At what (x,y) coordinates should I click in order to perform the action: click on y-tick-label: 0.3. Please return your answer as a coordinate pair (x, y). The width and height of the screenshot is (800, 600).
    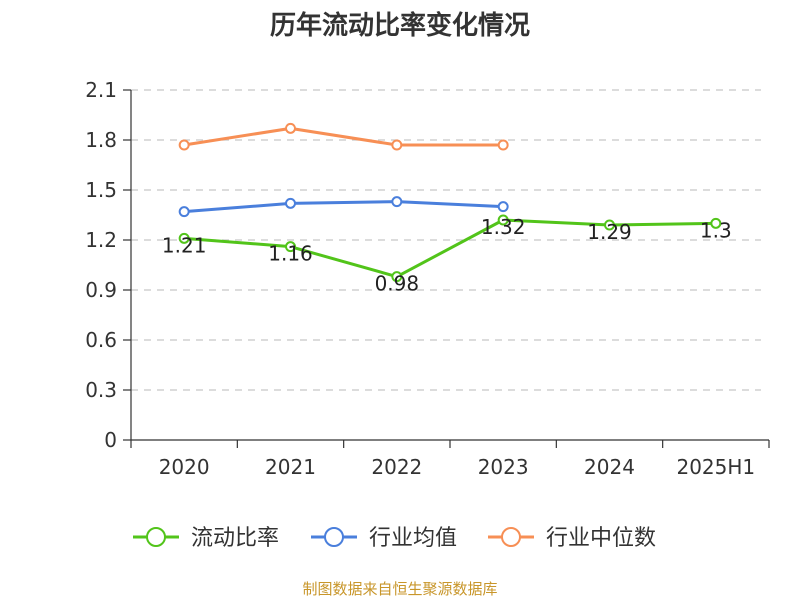
    Looking at the image, I should click on (101, 390).